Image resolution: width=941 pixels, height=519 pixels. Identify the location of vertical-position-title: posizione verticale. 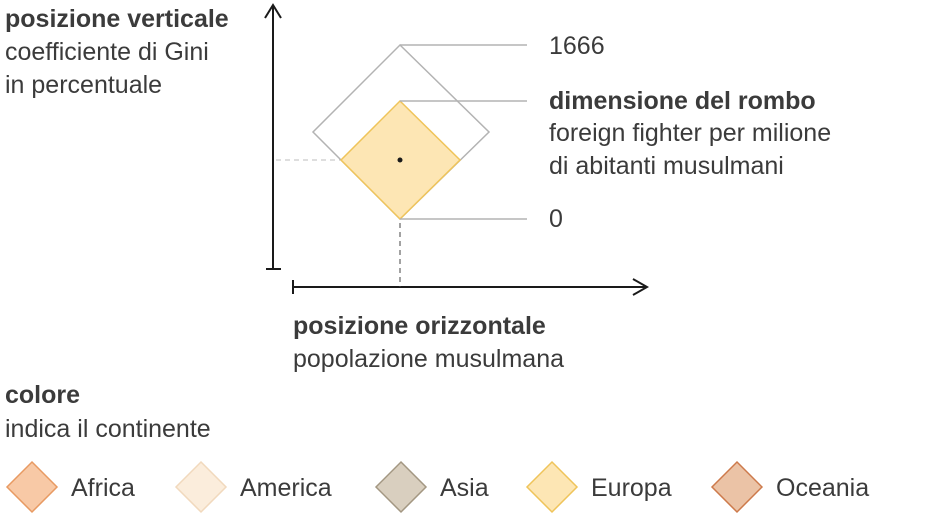
(117, 19).